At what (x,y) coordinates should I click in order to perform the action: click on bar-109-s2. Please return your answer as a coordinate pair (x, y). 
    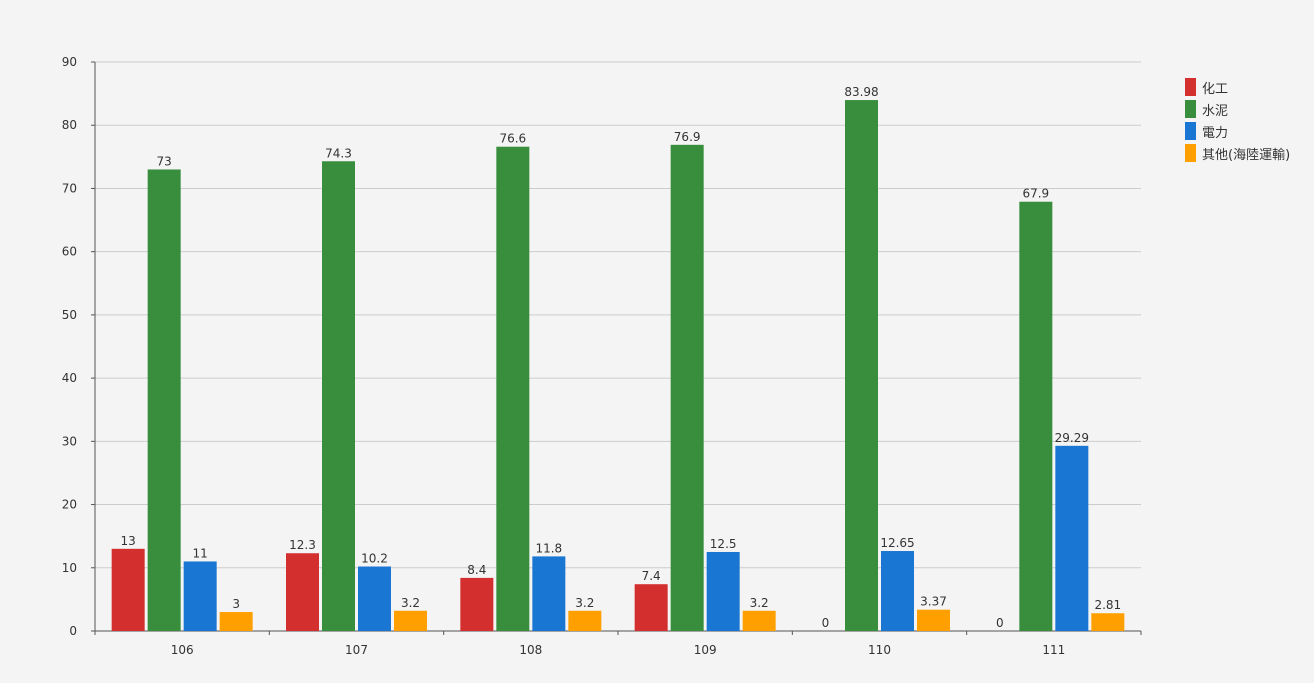
    Looking at the image, I should click on (723, 591).